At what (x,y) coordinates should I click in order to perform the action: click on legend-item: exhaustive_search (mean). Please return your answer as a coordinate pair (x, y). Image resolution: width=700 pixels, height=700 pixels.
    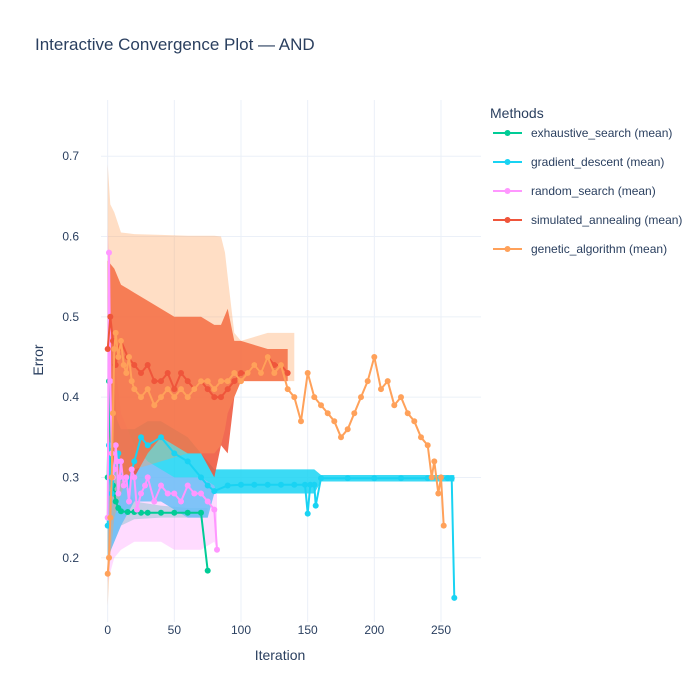
    Looking at the image, I should click on (582, 133).